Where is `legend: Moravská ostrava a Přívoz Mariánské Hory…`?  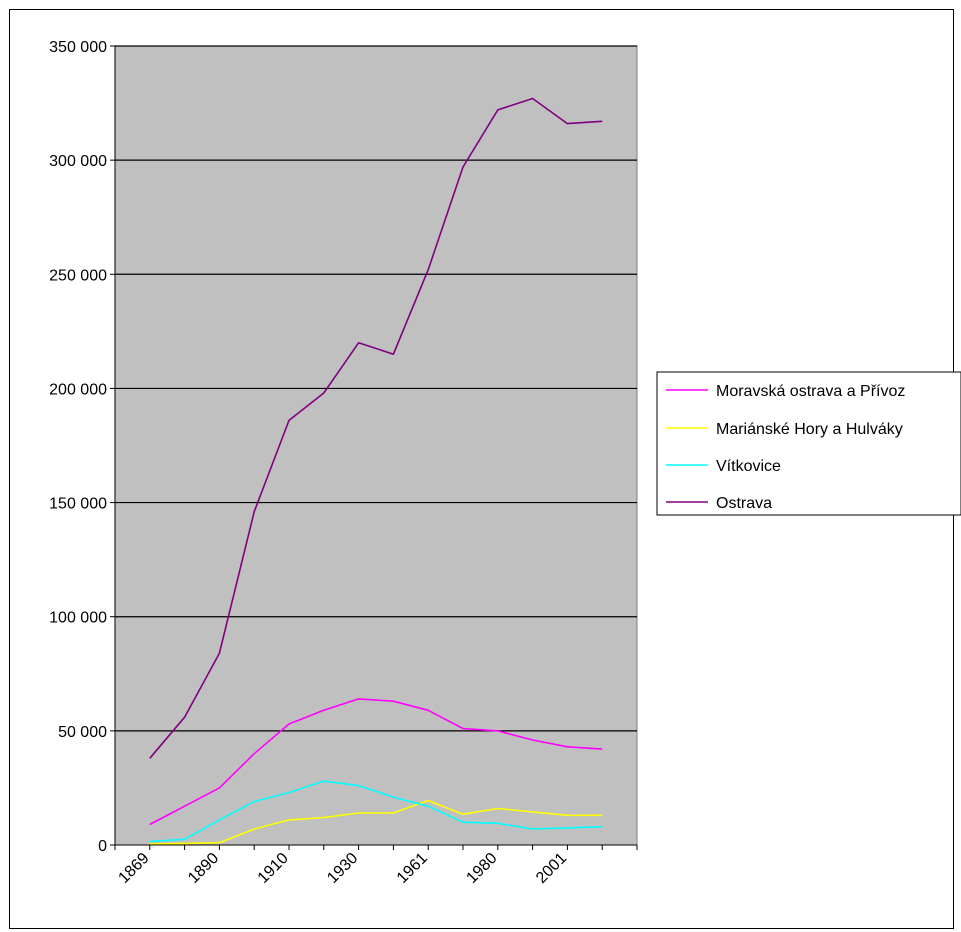 legend: Moravská ostrava a Přívoz Mariánské Hory… is located at coordinates (808, 443).